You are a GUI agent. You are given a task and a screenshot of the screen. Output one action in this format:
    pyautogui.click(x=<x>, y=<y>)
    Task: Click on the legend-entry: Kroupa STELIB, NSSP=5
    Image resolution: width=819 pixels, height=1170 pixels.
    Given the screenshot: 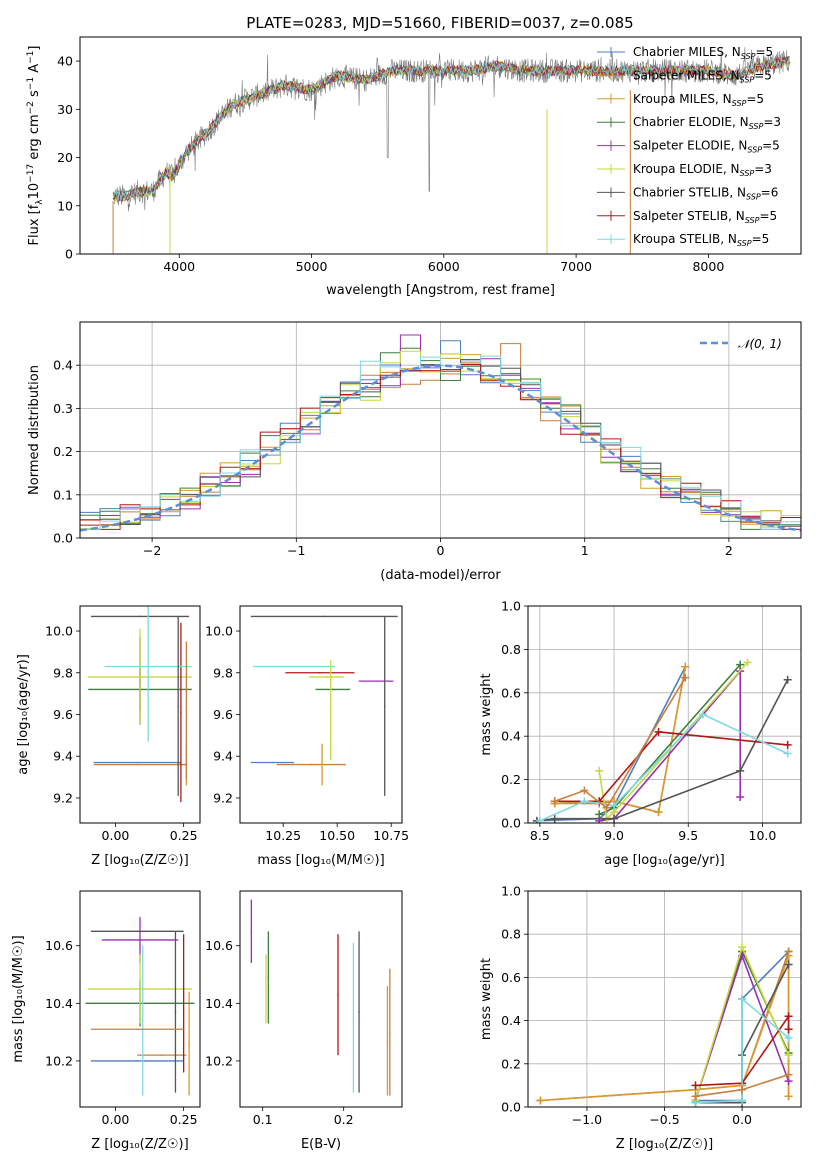 What is the action you would take?
    pyautogui.click(x=701, y=240)
    